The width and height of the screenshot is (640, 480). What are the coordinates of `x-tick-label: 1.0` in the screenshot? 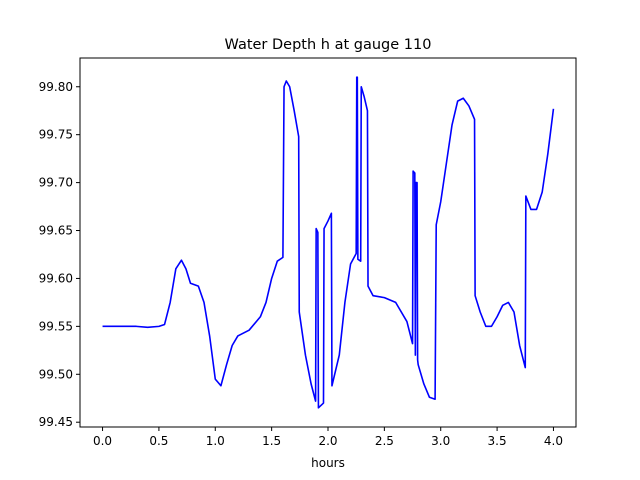 It's located at (215, 441).